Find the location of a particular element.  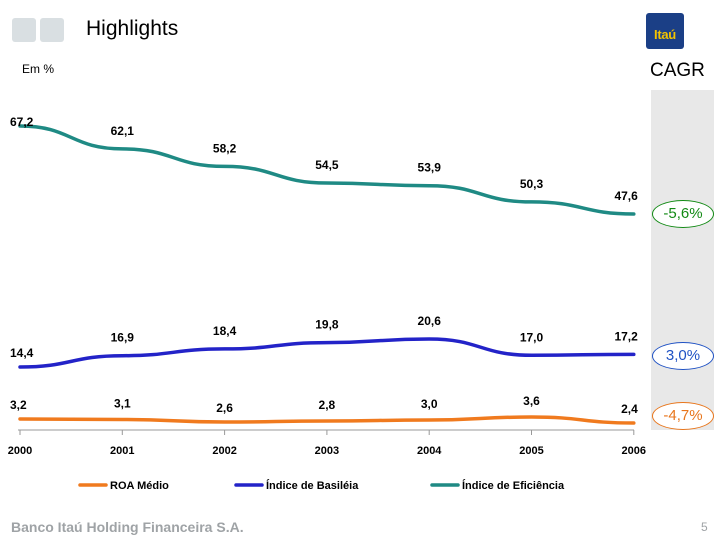

legend-label: Índice de Eficiência is located at coordinates (513, 485).